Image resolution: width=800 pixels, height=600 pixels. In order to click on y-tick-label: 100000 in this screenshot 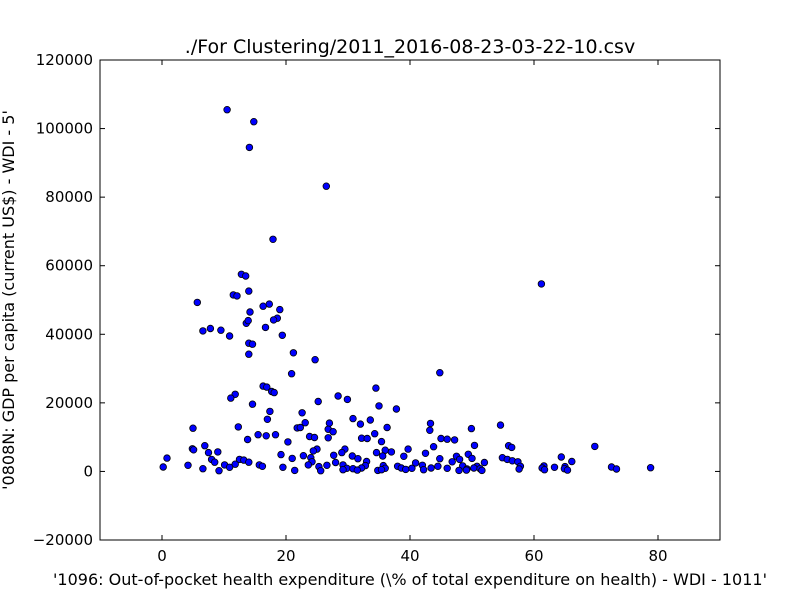, I will do `click(64, 129)`.